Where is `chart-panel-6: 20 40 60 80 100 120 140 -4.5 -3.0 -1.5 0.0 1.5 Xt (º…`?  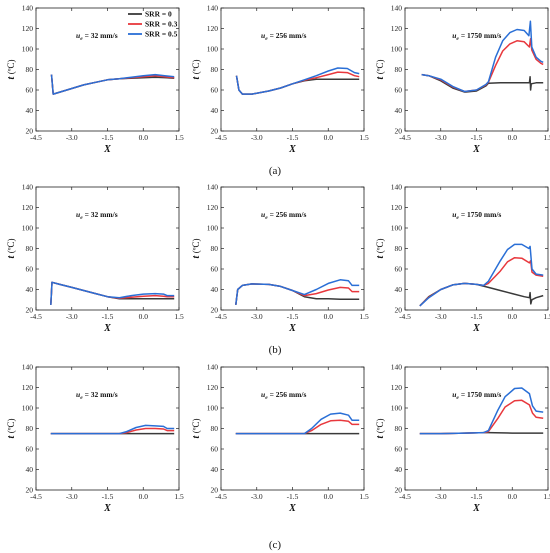 chart-panel-6: 20 40 60 80 100 120 140 -4.5 -3.0 -1.5 0.0 1.5 Xt (º… is located at coordinates (462, 258).